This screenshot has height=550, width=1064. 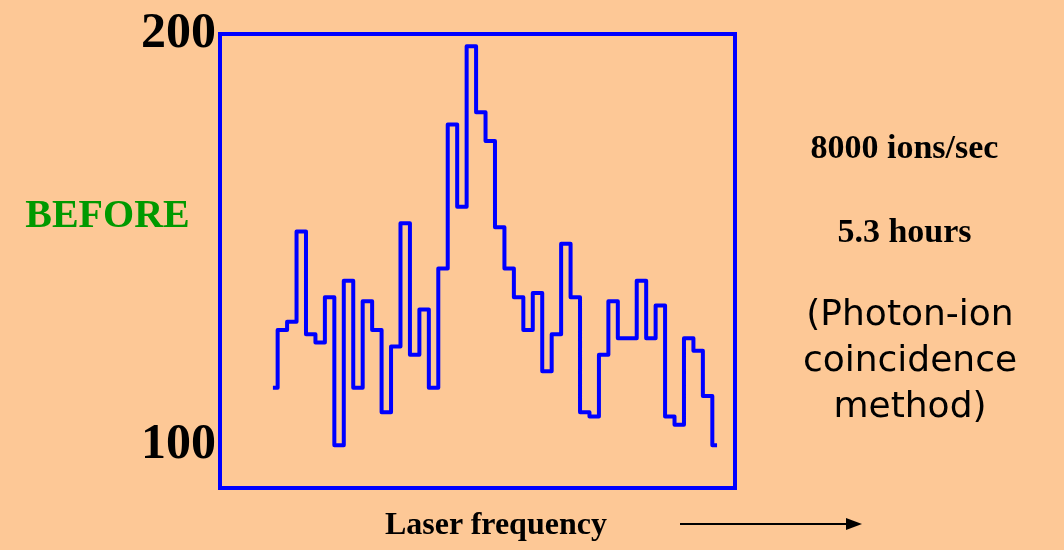 I want to click on text: (Photon-ion coincidence method), so click(x=910, y=359).